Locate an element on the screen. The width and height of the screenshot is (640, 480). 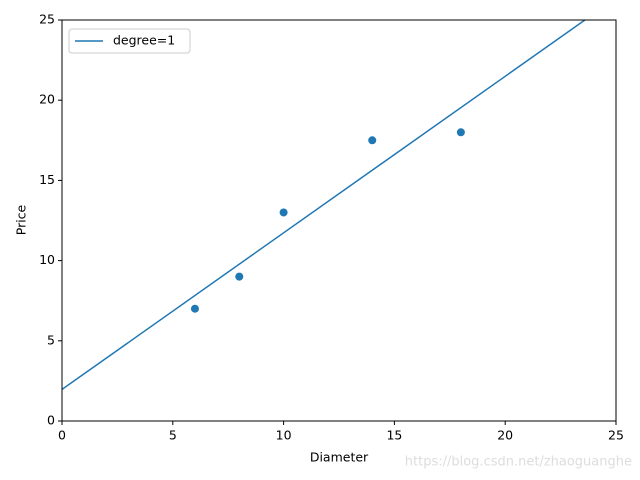
x-tick-label: 15 is located at coordinates (394, 435).